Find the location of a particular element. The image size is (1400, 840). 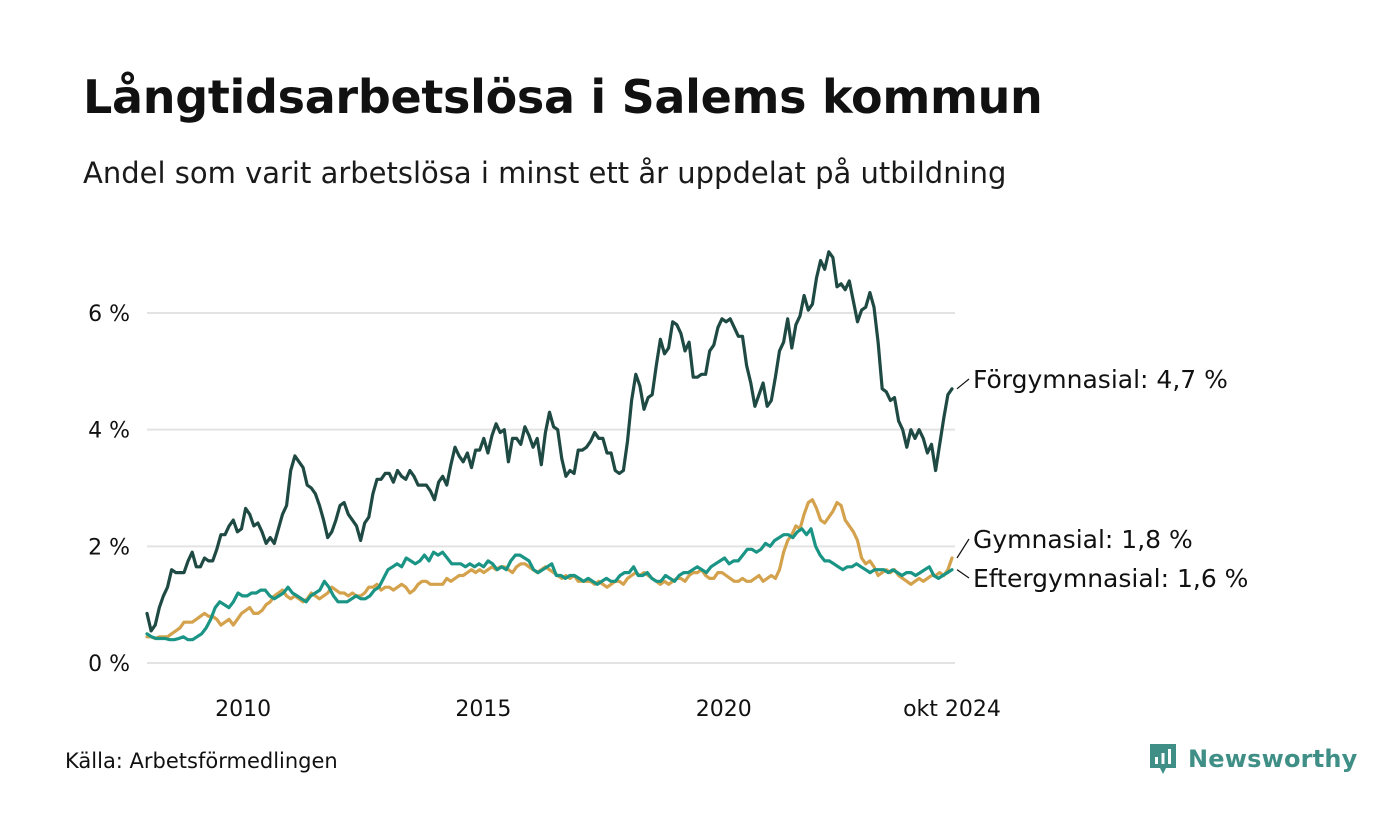

y-tick-label: 6 % is located at coordinates (109, 314).